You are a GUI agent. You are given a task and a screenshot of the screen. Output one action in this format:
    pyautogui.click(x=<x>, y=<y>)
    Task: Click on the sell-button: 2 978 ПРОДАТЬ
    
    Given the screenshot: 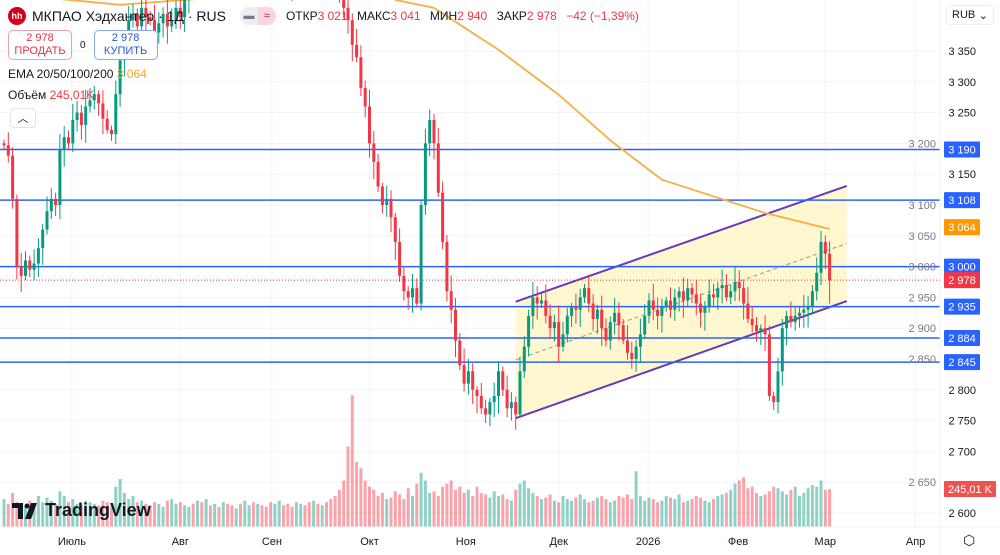 What is the action you would take?
    pyautogui.click(x=40, y=45)
    